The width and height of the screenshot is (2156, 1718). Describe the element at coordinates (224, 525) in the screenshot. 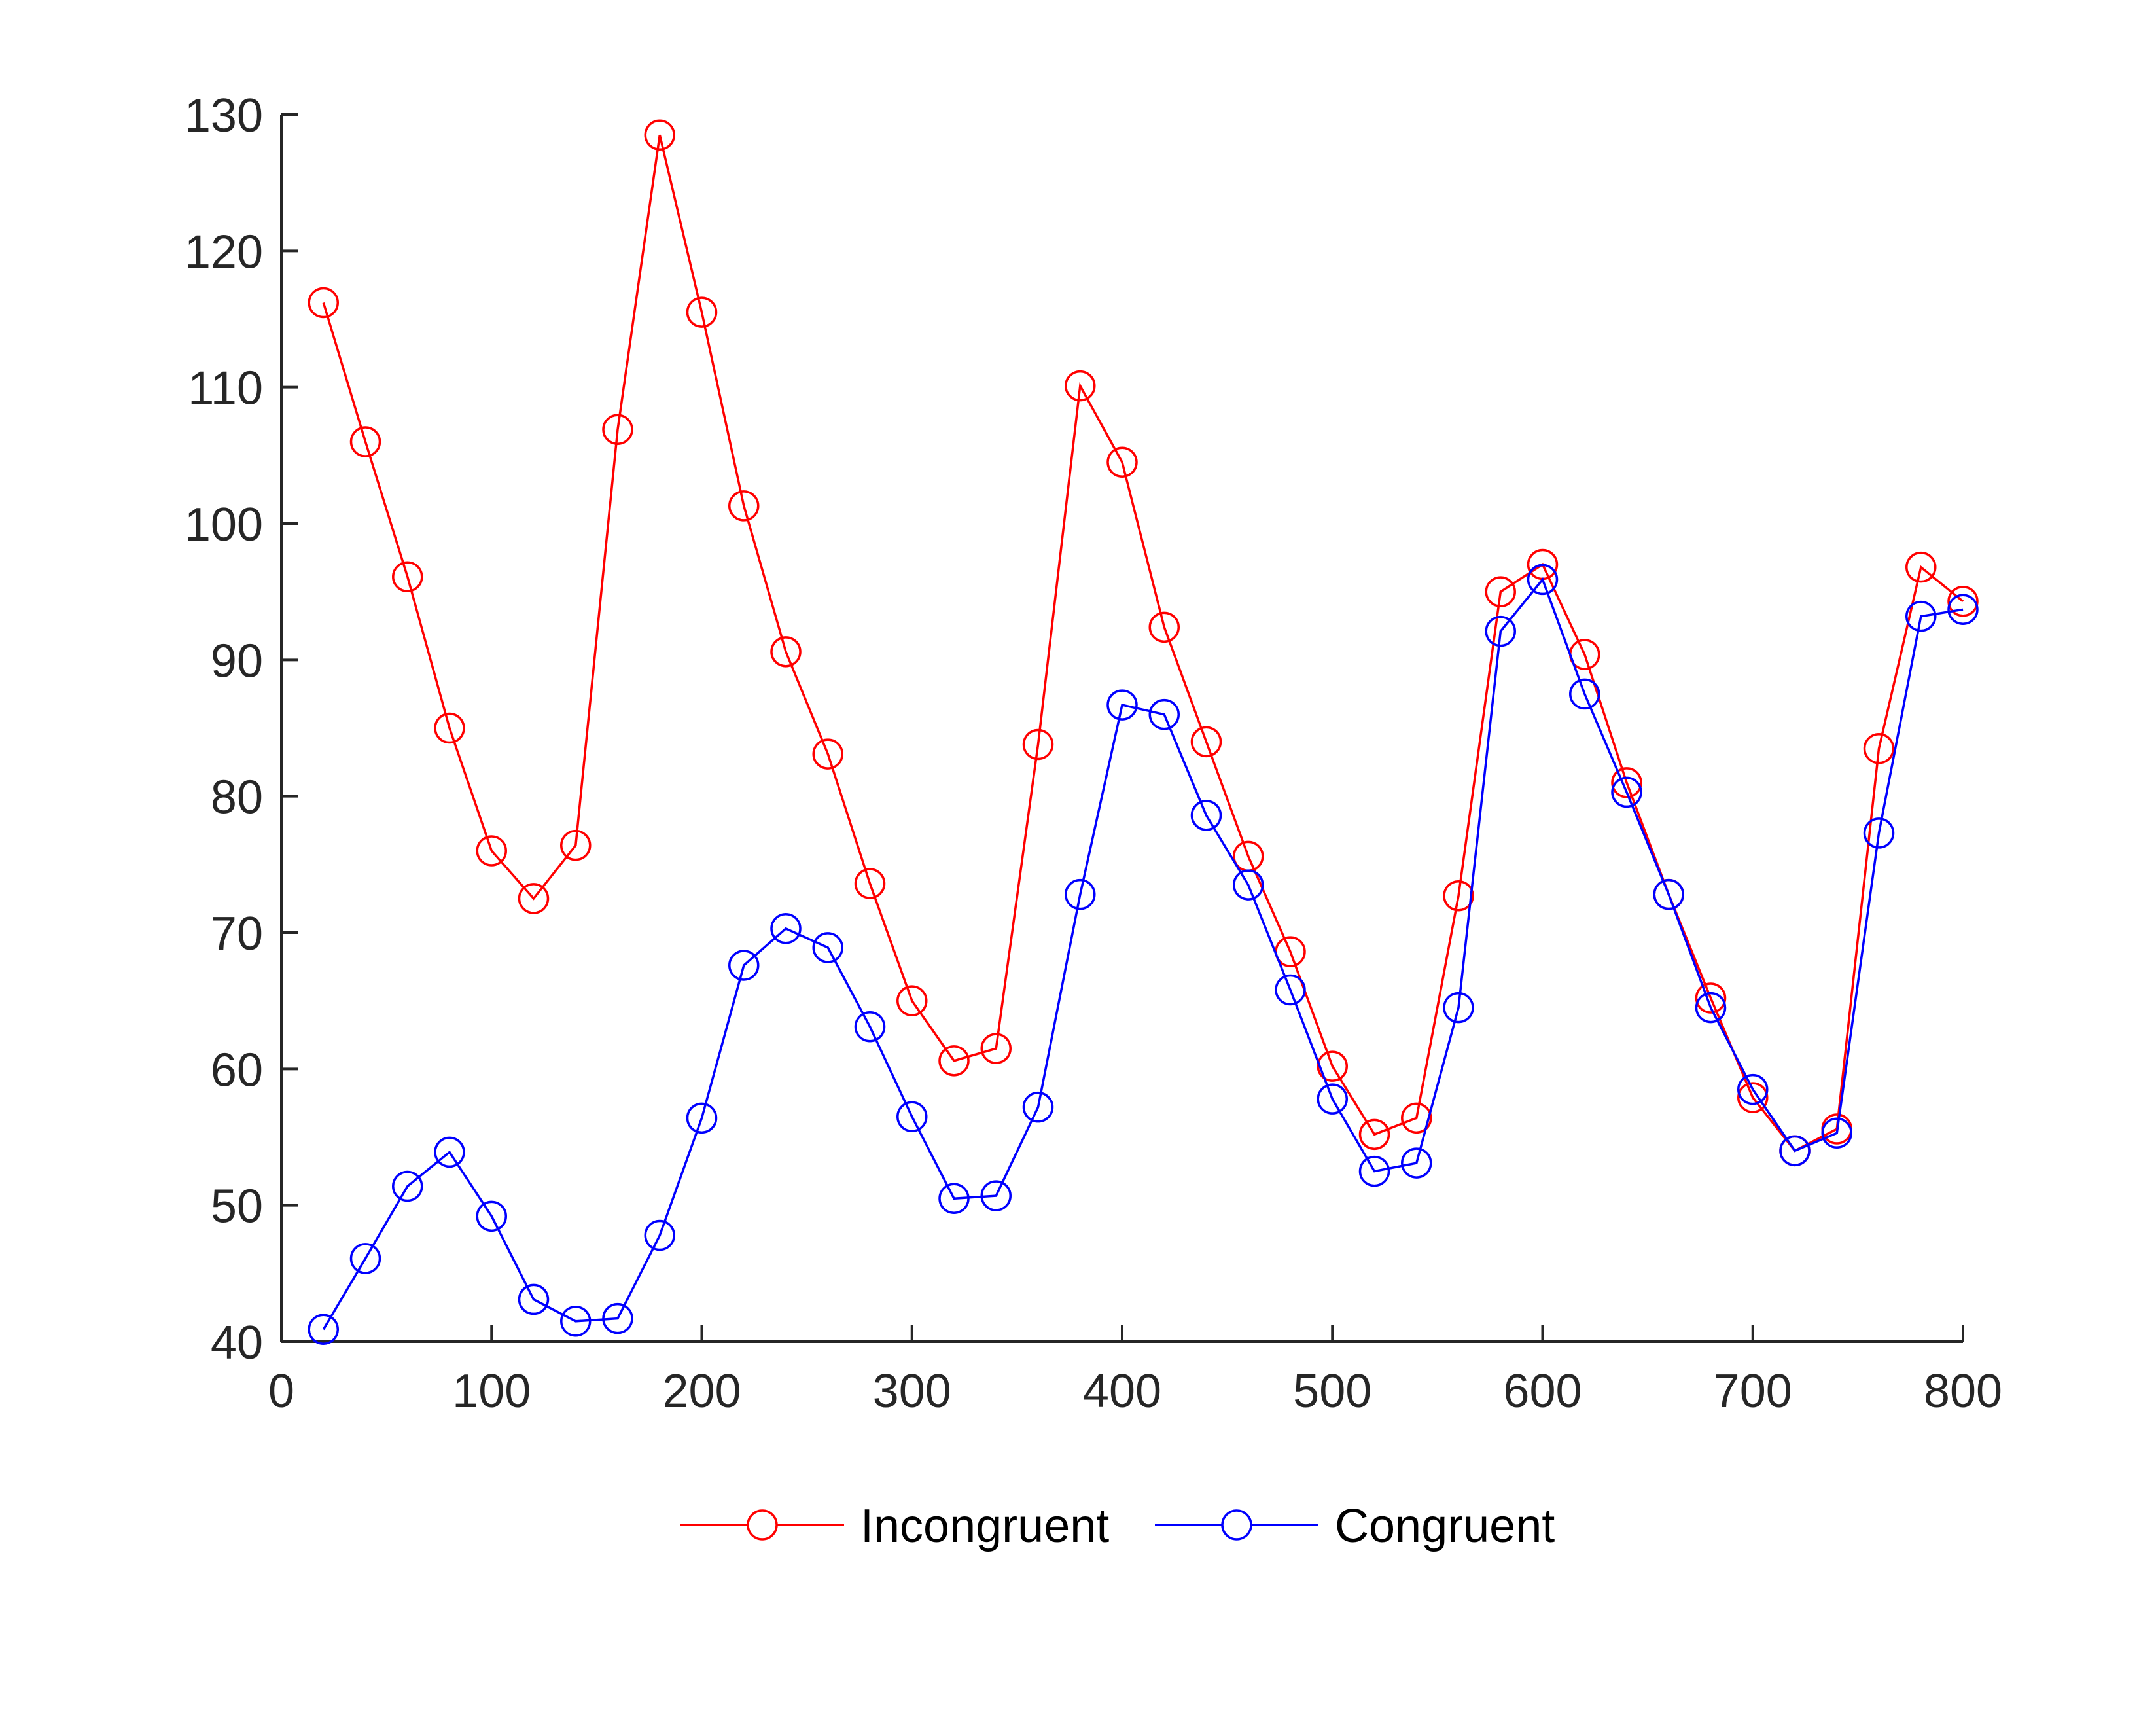

I see `y-tick-label: 100` at that location.